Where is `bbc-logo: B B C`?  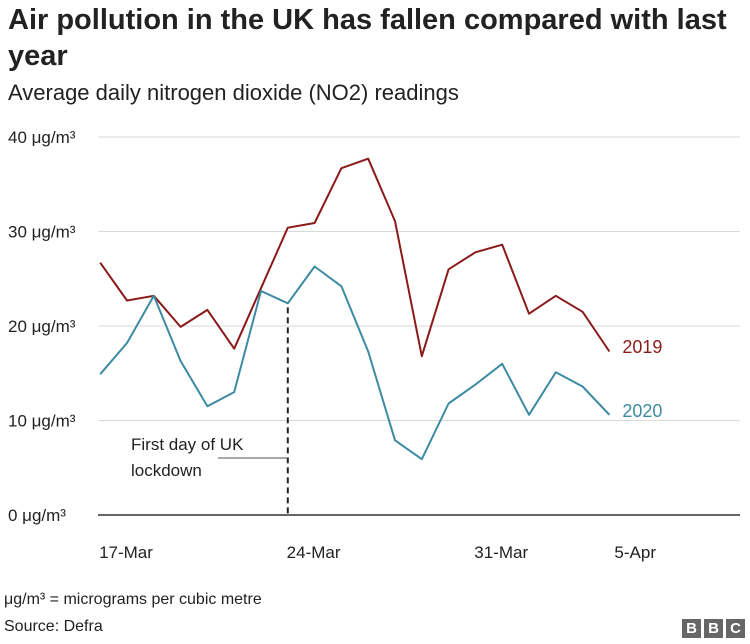 bbc-logo: B B C is located at coordinates (713, 628).